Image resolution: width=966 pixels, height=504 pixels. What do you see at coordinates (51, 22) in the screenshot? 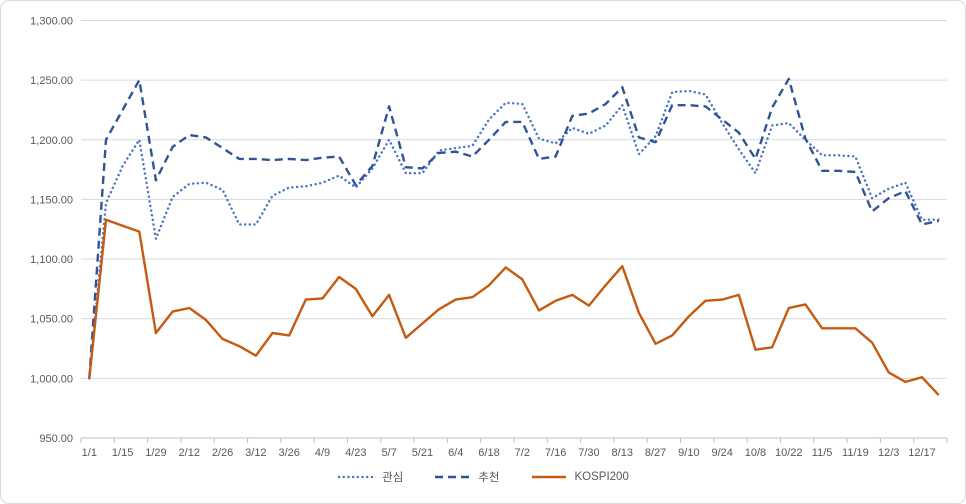
I see `y-axis-label: 1,300.00` at bounding box center [51, 22].